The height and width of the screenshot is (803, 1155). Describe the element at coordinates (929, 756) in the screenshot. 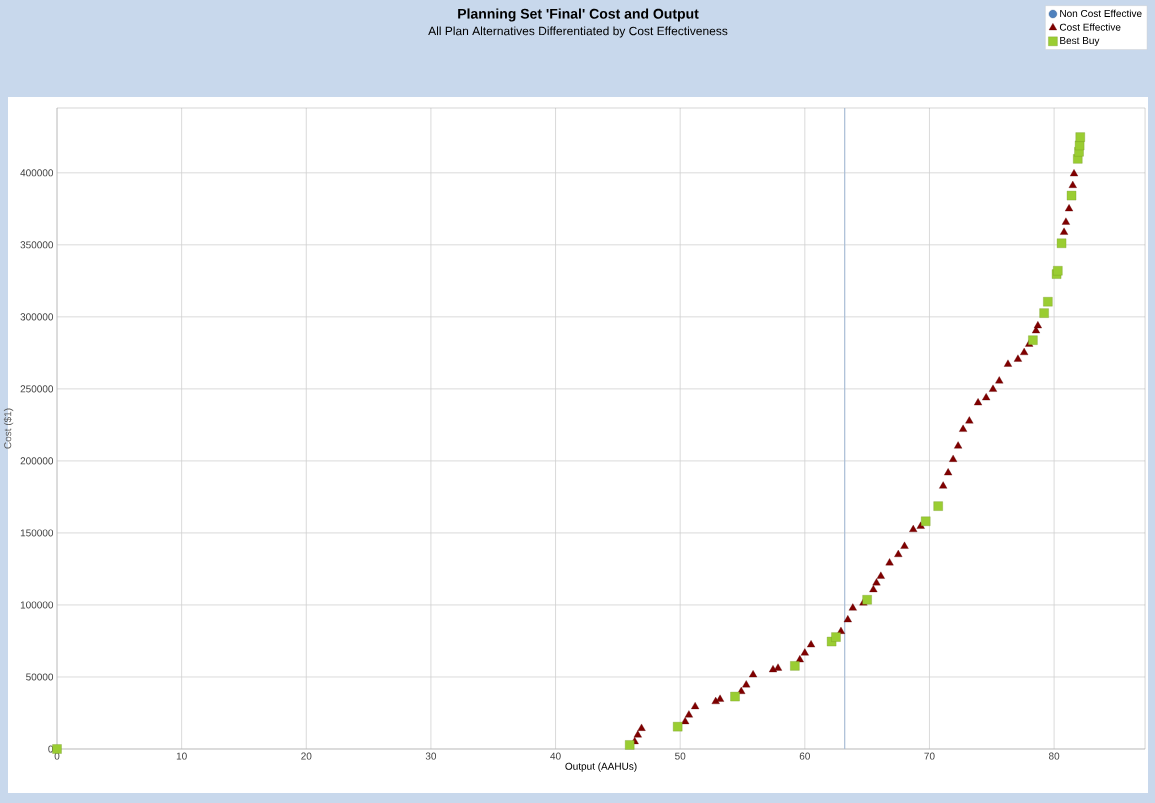

I see `x-tick-label: 70` at that location.